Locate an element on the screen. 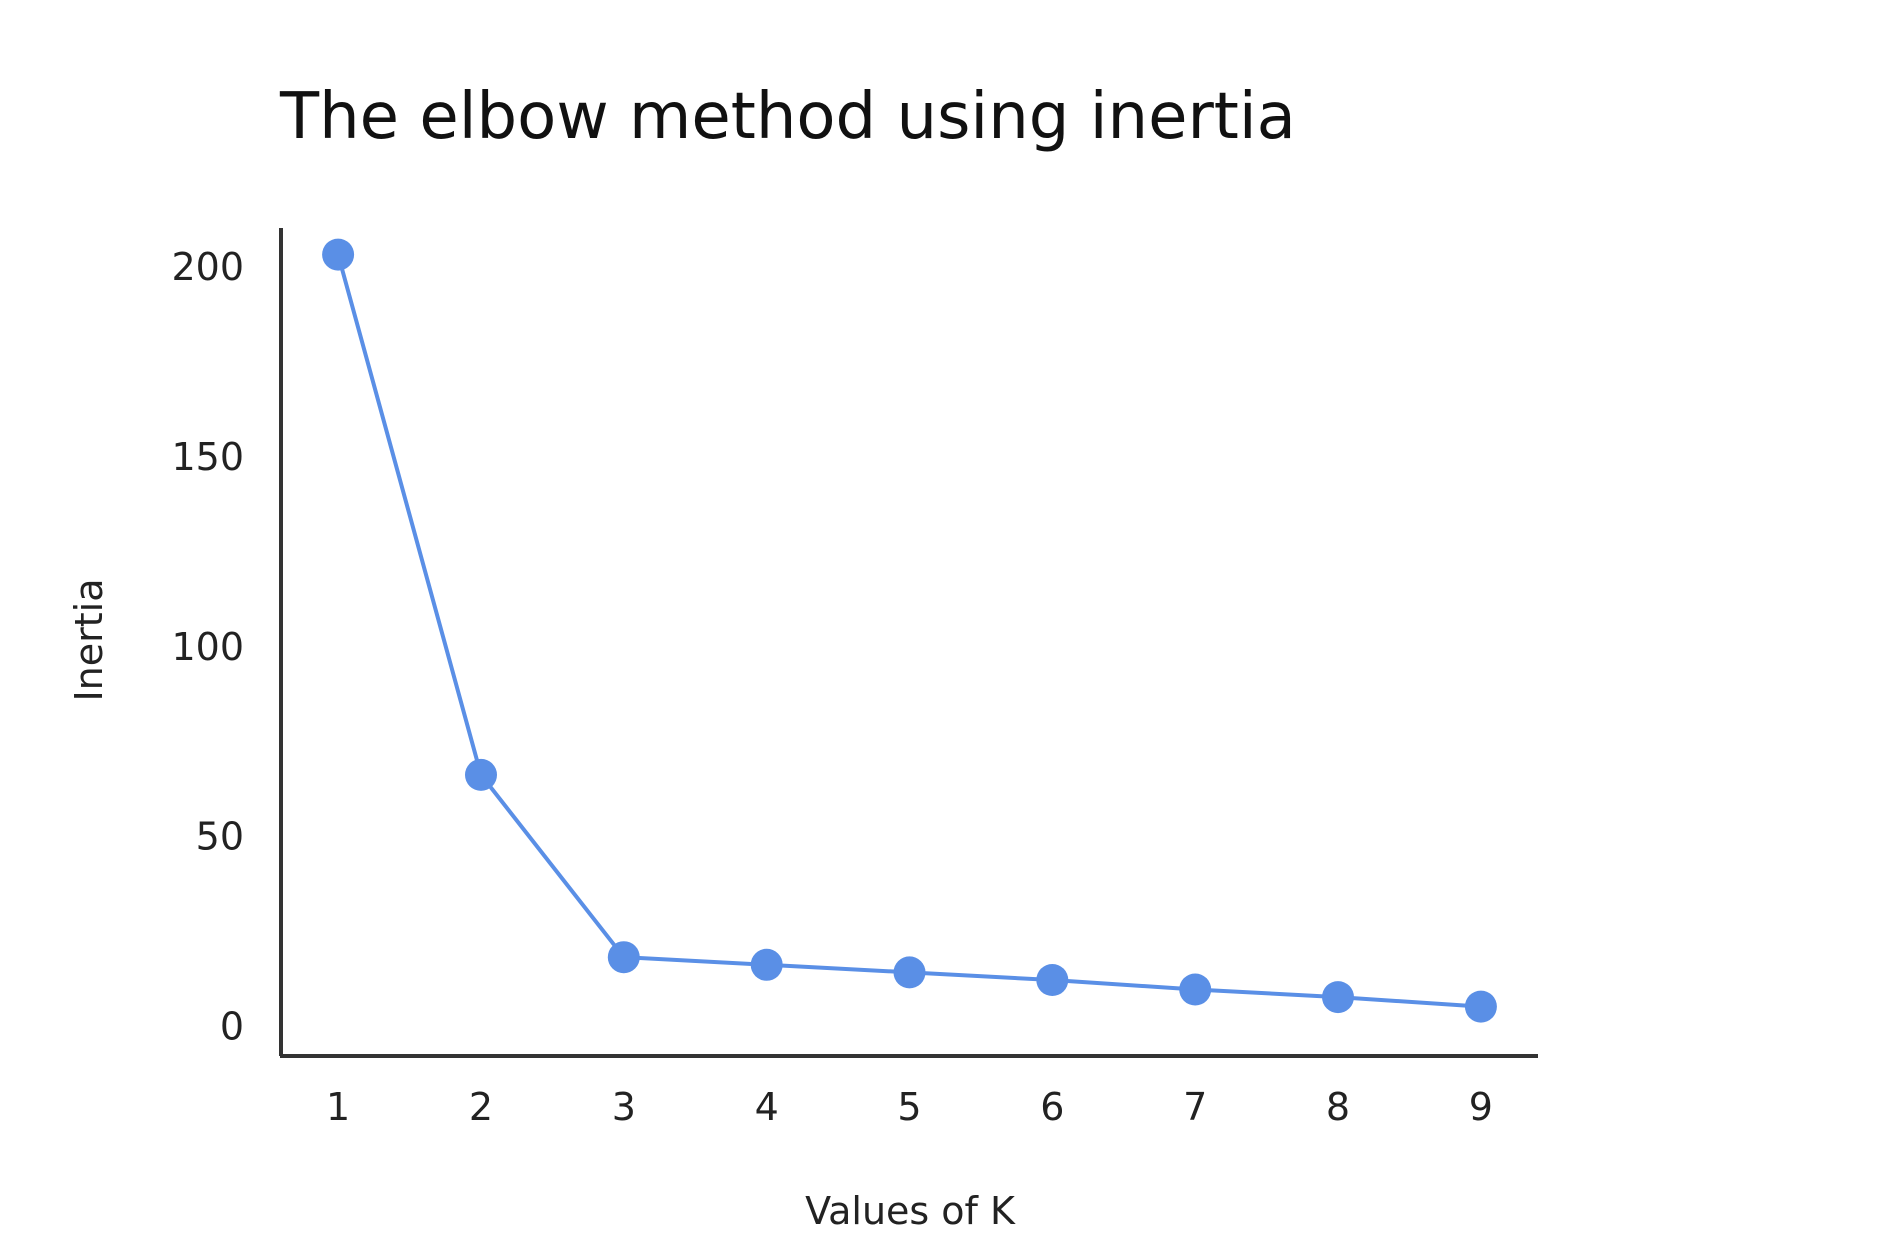  x-axis-label: Values of K is located at coordinates (910, 1211).